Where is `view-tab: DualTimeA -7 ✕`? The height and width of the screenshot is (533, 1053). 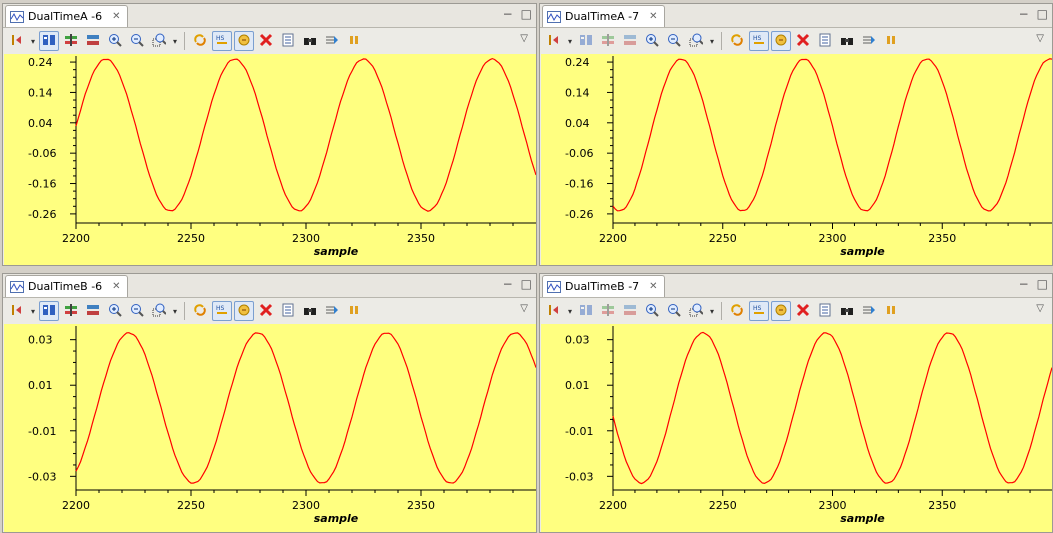 view-tab: DualTimeA -7 ✕ is located at coordinates (603, 16).